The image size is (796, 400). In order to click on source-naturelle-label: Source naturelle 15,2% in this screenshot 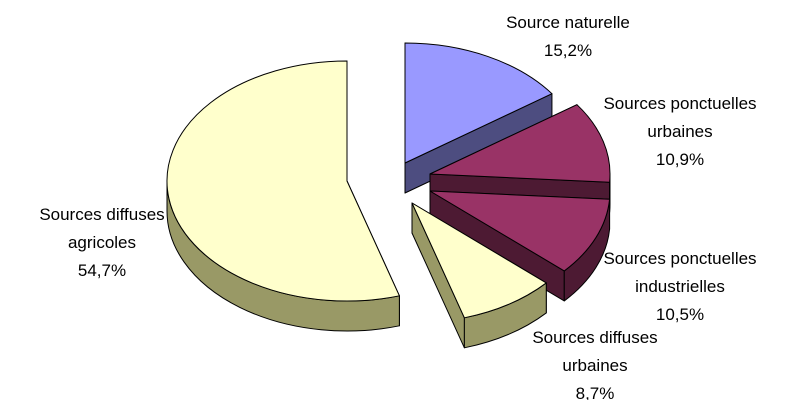, I will do `click(568, 36)`.